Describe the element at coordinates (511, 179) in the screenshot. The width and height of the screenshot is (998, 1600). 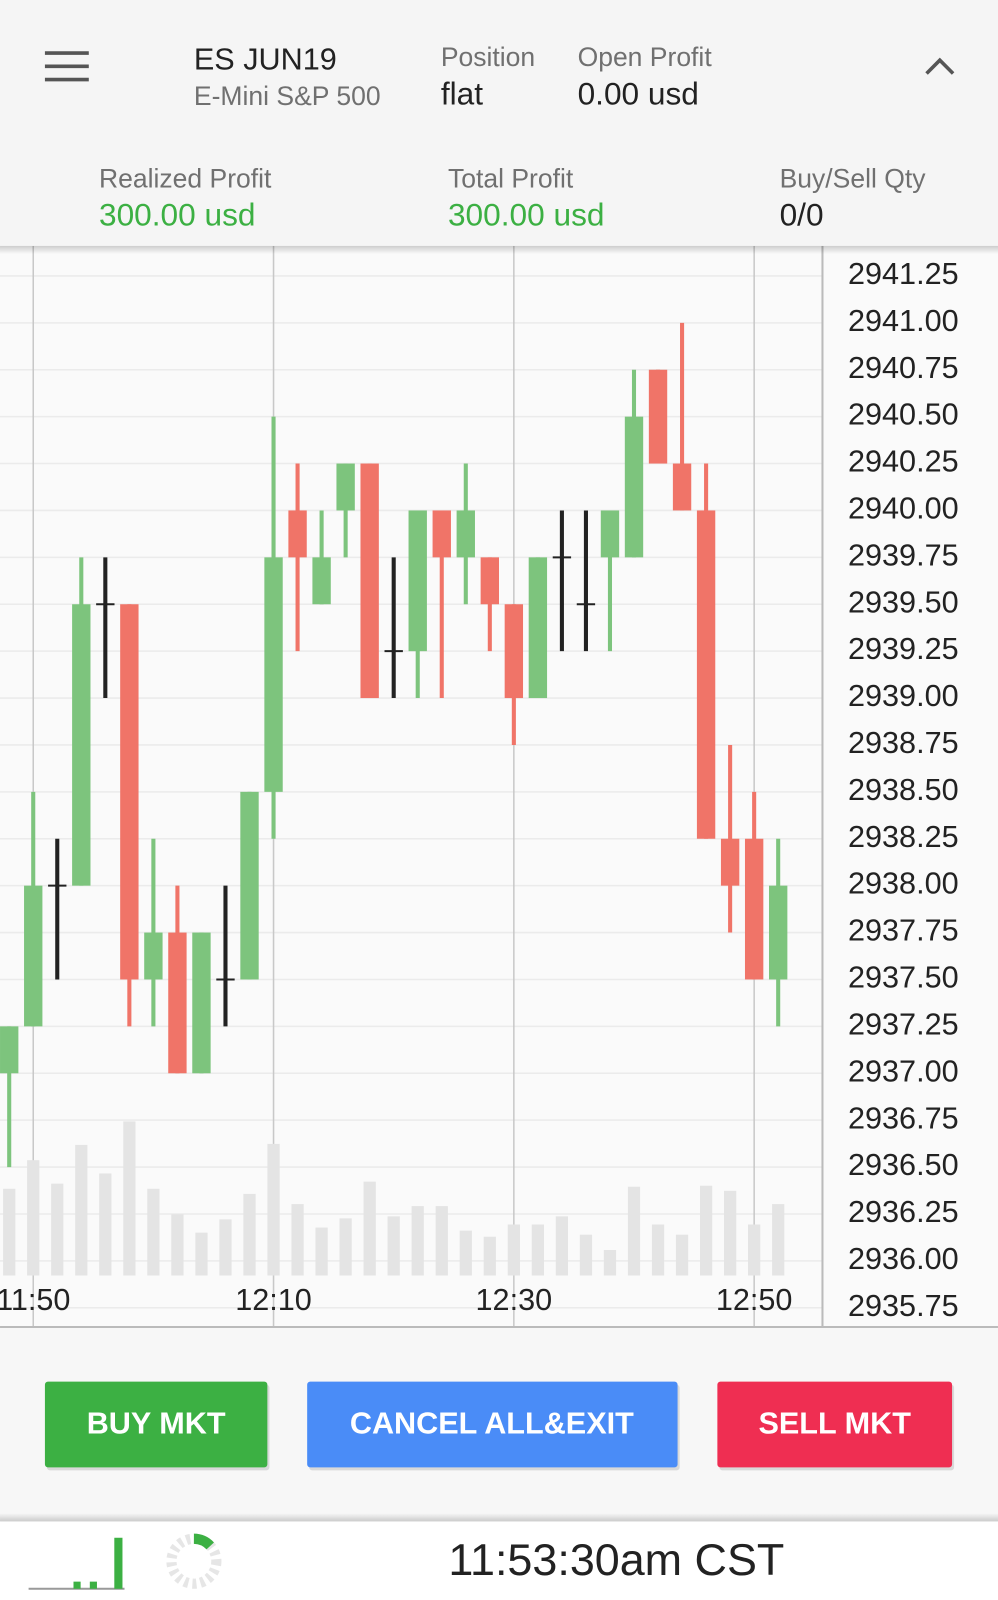
I see `stat-label: Total Profit` at that location.